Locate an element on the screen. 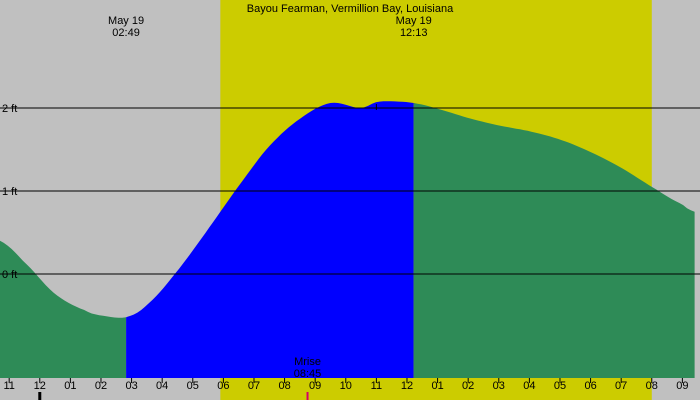 Image resolution: width=700 pixels, height=400 pixels. moonrise-label: Mrise is located at coordinates (307, 362).